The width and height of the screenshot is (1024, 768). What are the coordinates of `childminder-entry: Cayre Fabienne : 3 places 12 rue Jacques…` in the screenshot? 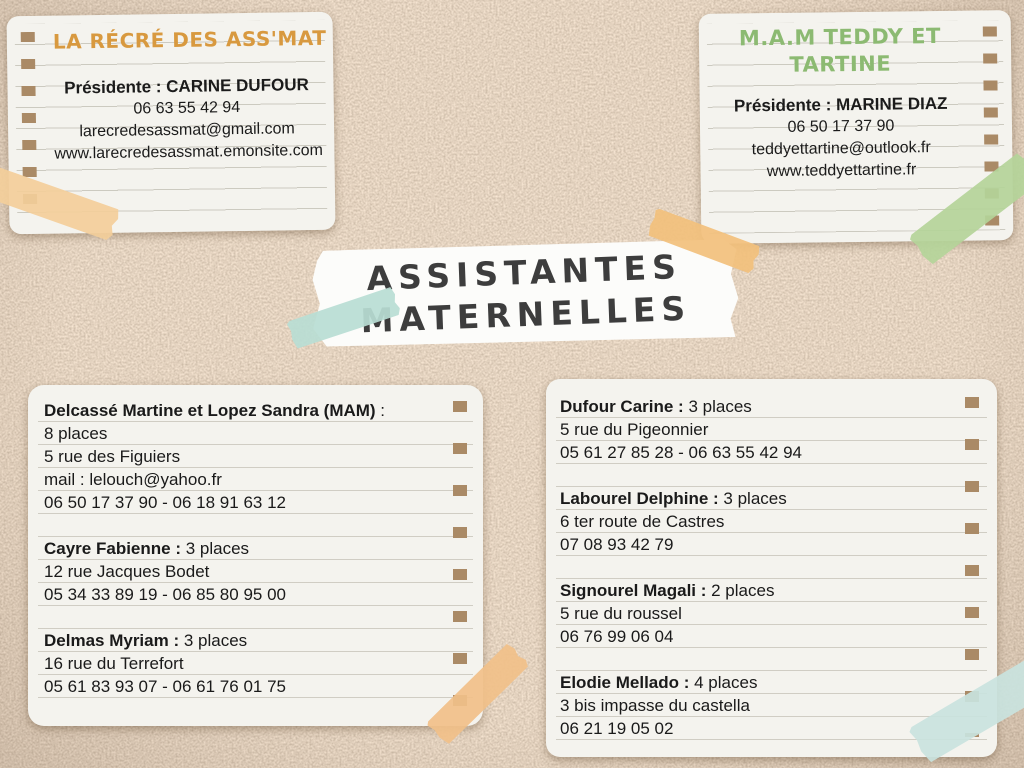 It's located at (228, 571).